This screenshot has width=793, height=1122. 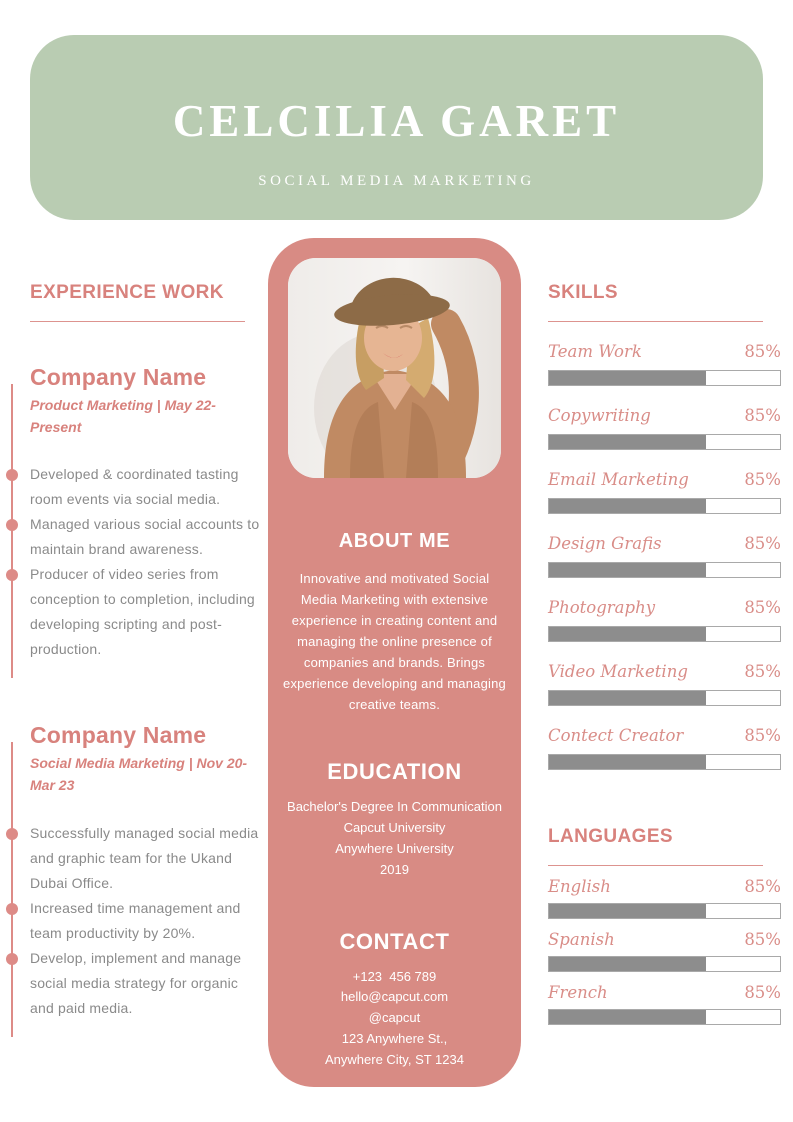 What do you see at coordinates (664, 898) in the screenshot?
I see `language-row: English 85%` at bounding box center [664, 898].